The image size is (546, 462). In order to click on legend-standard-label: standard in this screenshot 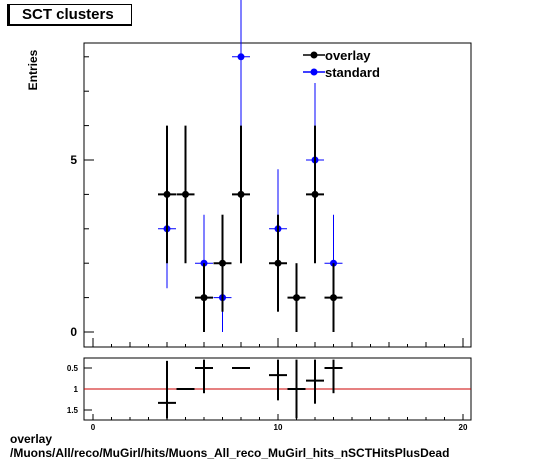, I will do `click(352, 72)`.